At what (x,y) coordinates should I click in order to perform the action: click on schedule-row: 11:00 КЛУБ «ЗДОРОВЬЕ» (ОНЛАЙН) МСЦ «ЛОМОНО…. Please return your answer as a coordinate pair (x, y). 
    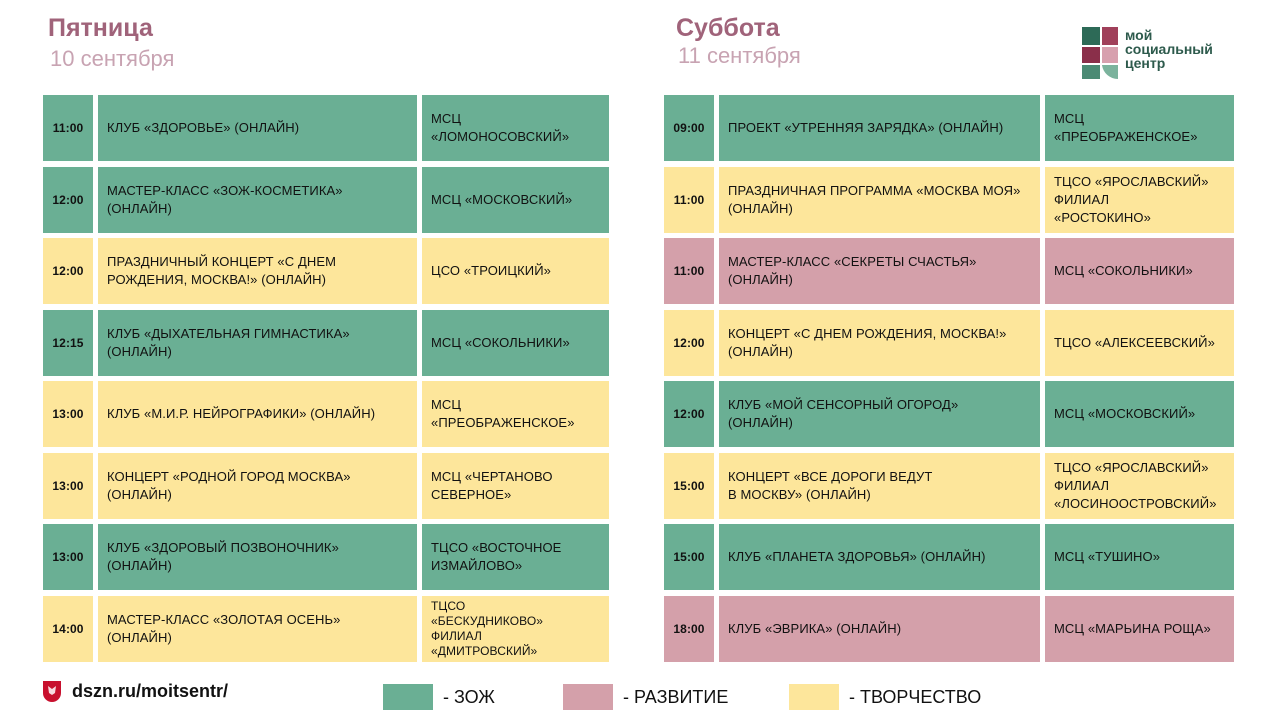
    Looking at the image, I should click on (326, 128).